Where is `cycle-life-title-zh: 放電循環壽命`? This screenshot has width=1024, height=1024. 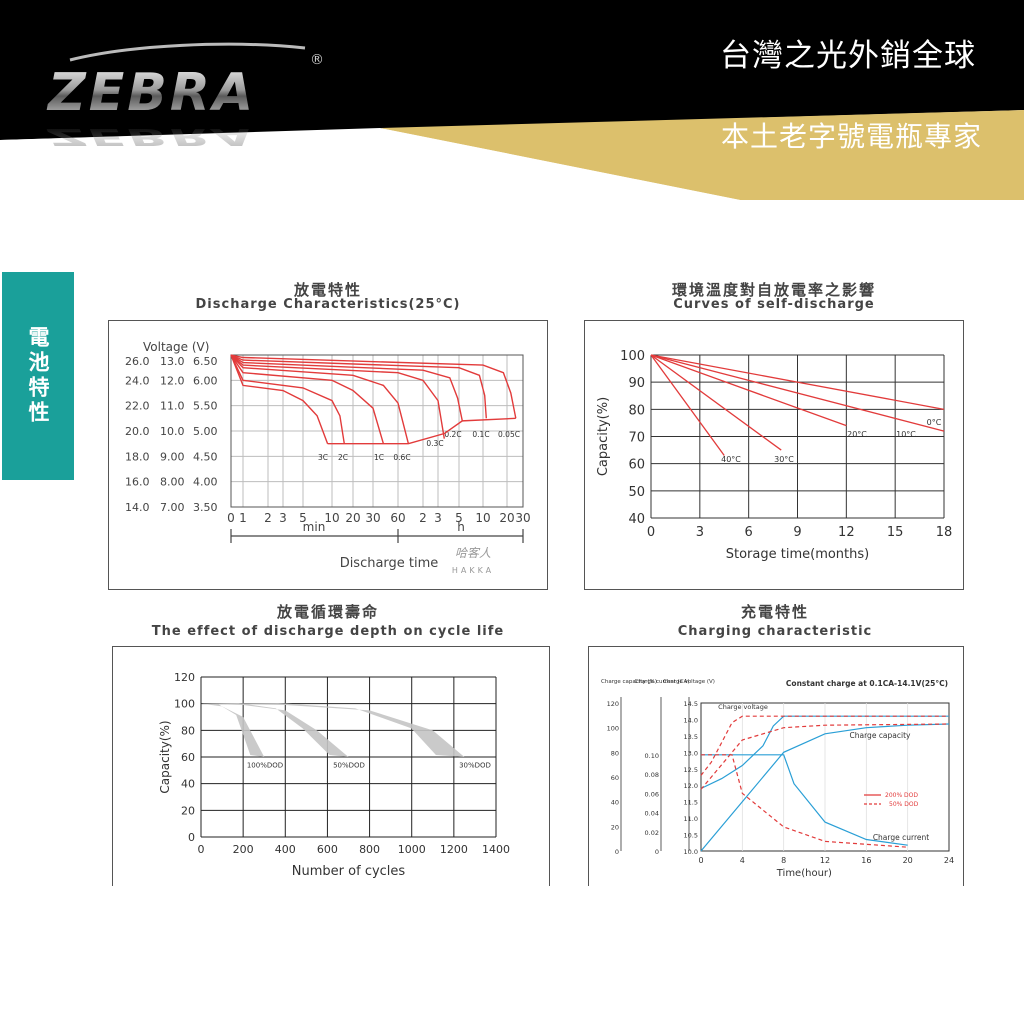 cycle-life-title-zh: 放電循環壽命 is located at coordinates (327, 612).